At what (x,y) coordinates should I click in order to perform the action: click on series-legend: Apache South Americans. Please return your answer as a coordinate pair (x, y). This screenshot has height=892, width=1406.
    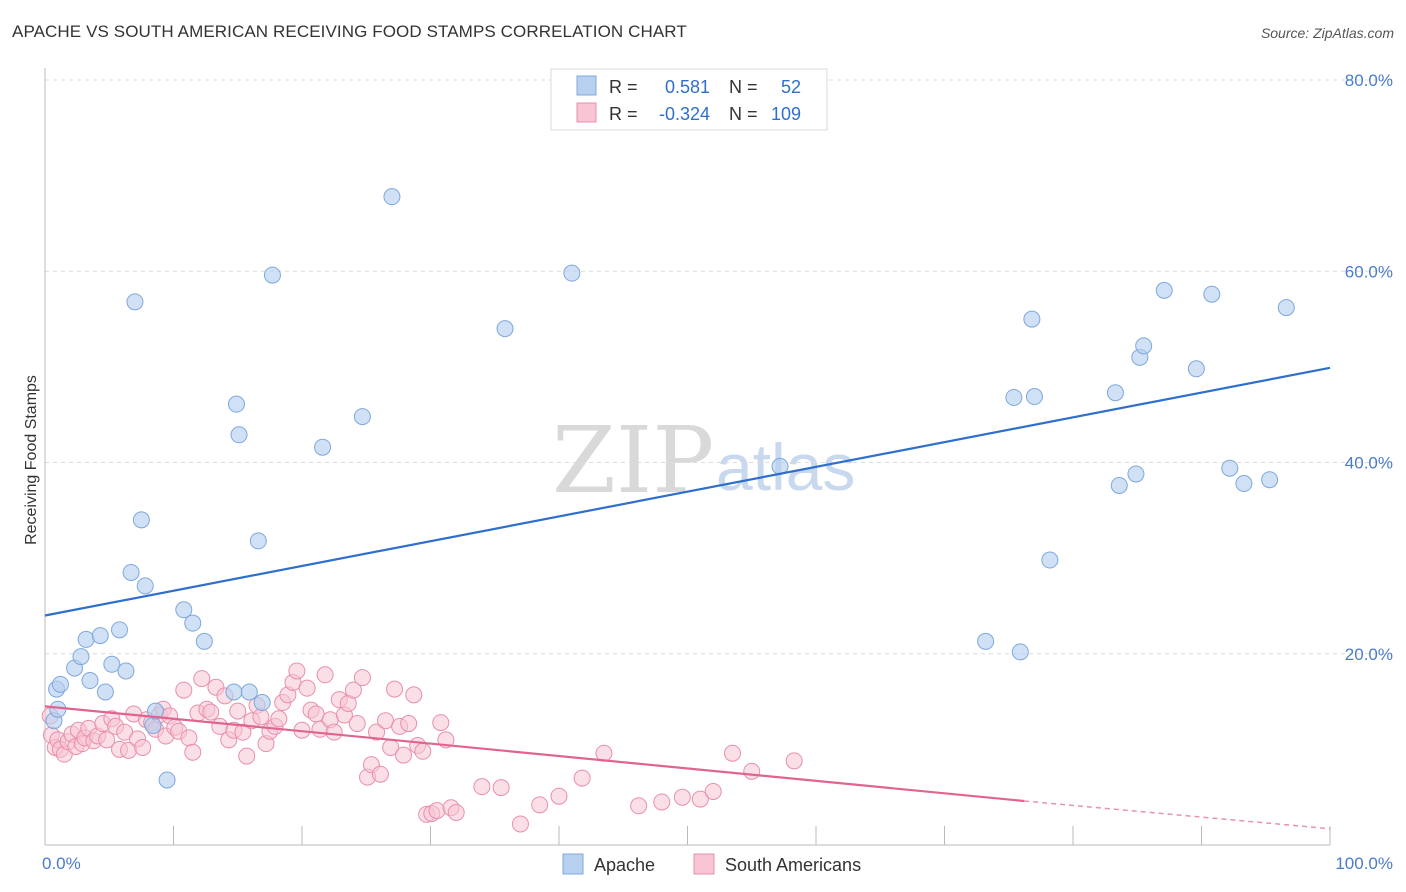
    Looking at the image, I should click on (711, 864).